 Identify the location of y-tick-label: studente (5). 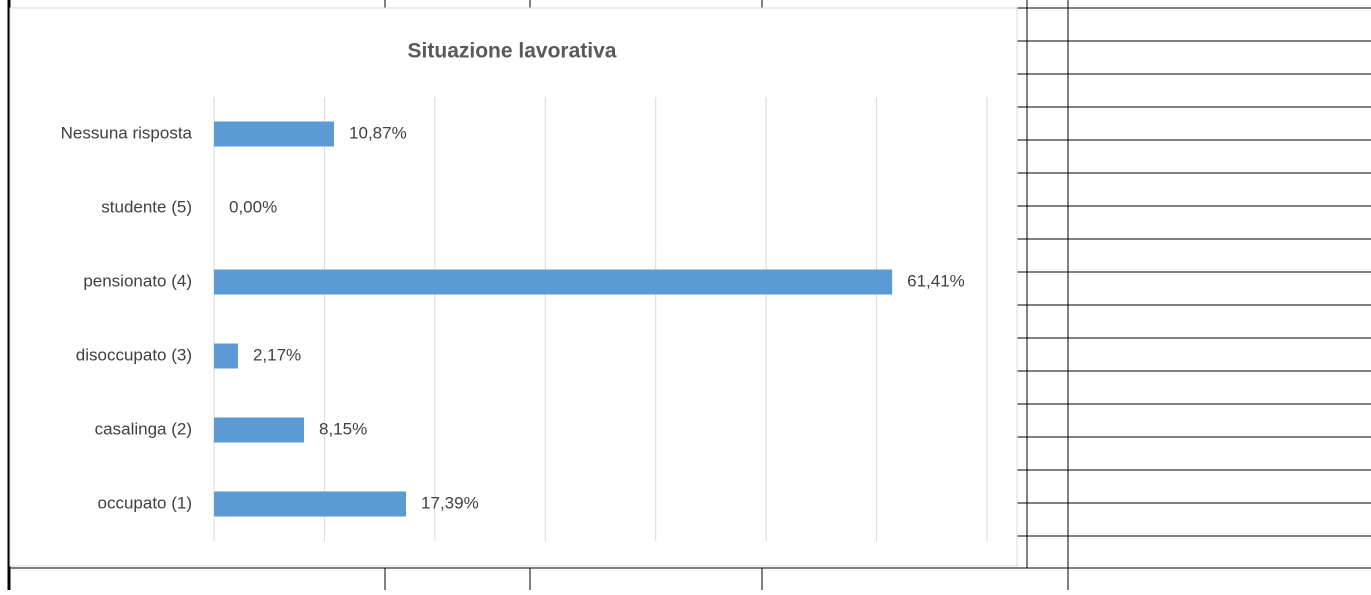
(146, 206).